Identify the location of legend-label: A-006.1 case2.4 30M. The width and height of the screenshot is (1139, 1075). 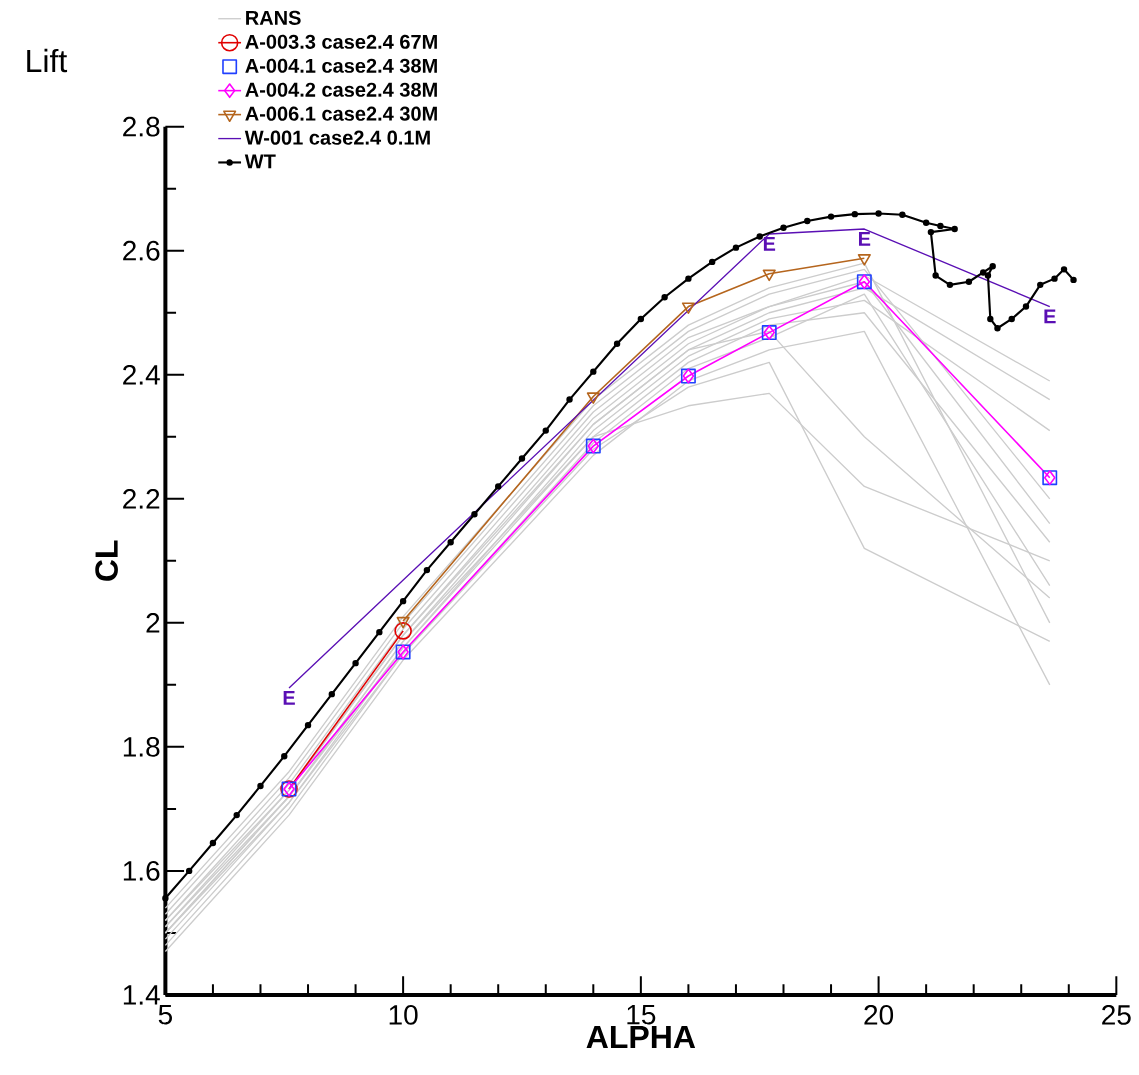
(341, 113).